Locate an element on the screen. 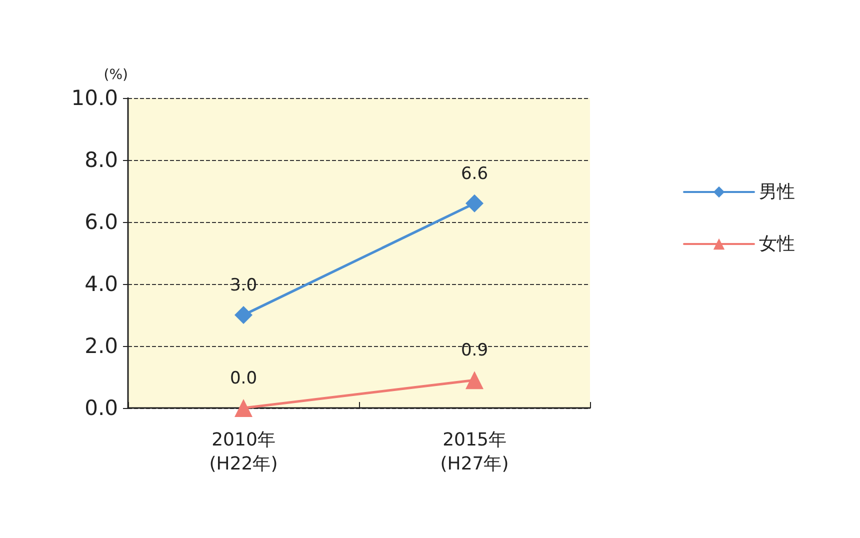  y-tick-label: 4.0 is located at coordinates (101, 284).